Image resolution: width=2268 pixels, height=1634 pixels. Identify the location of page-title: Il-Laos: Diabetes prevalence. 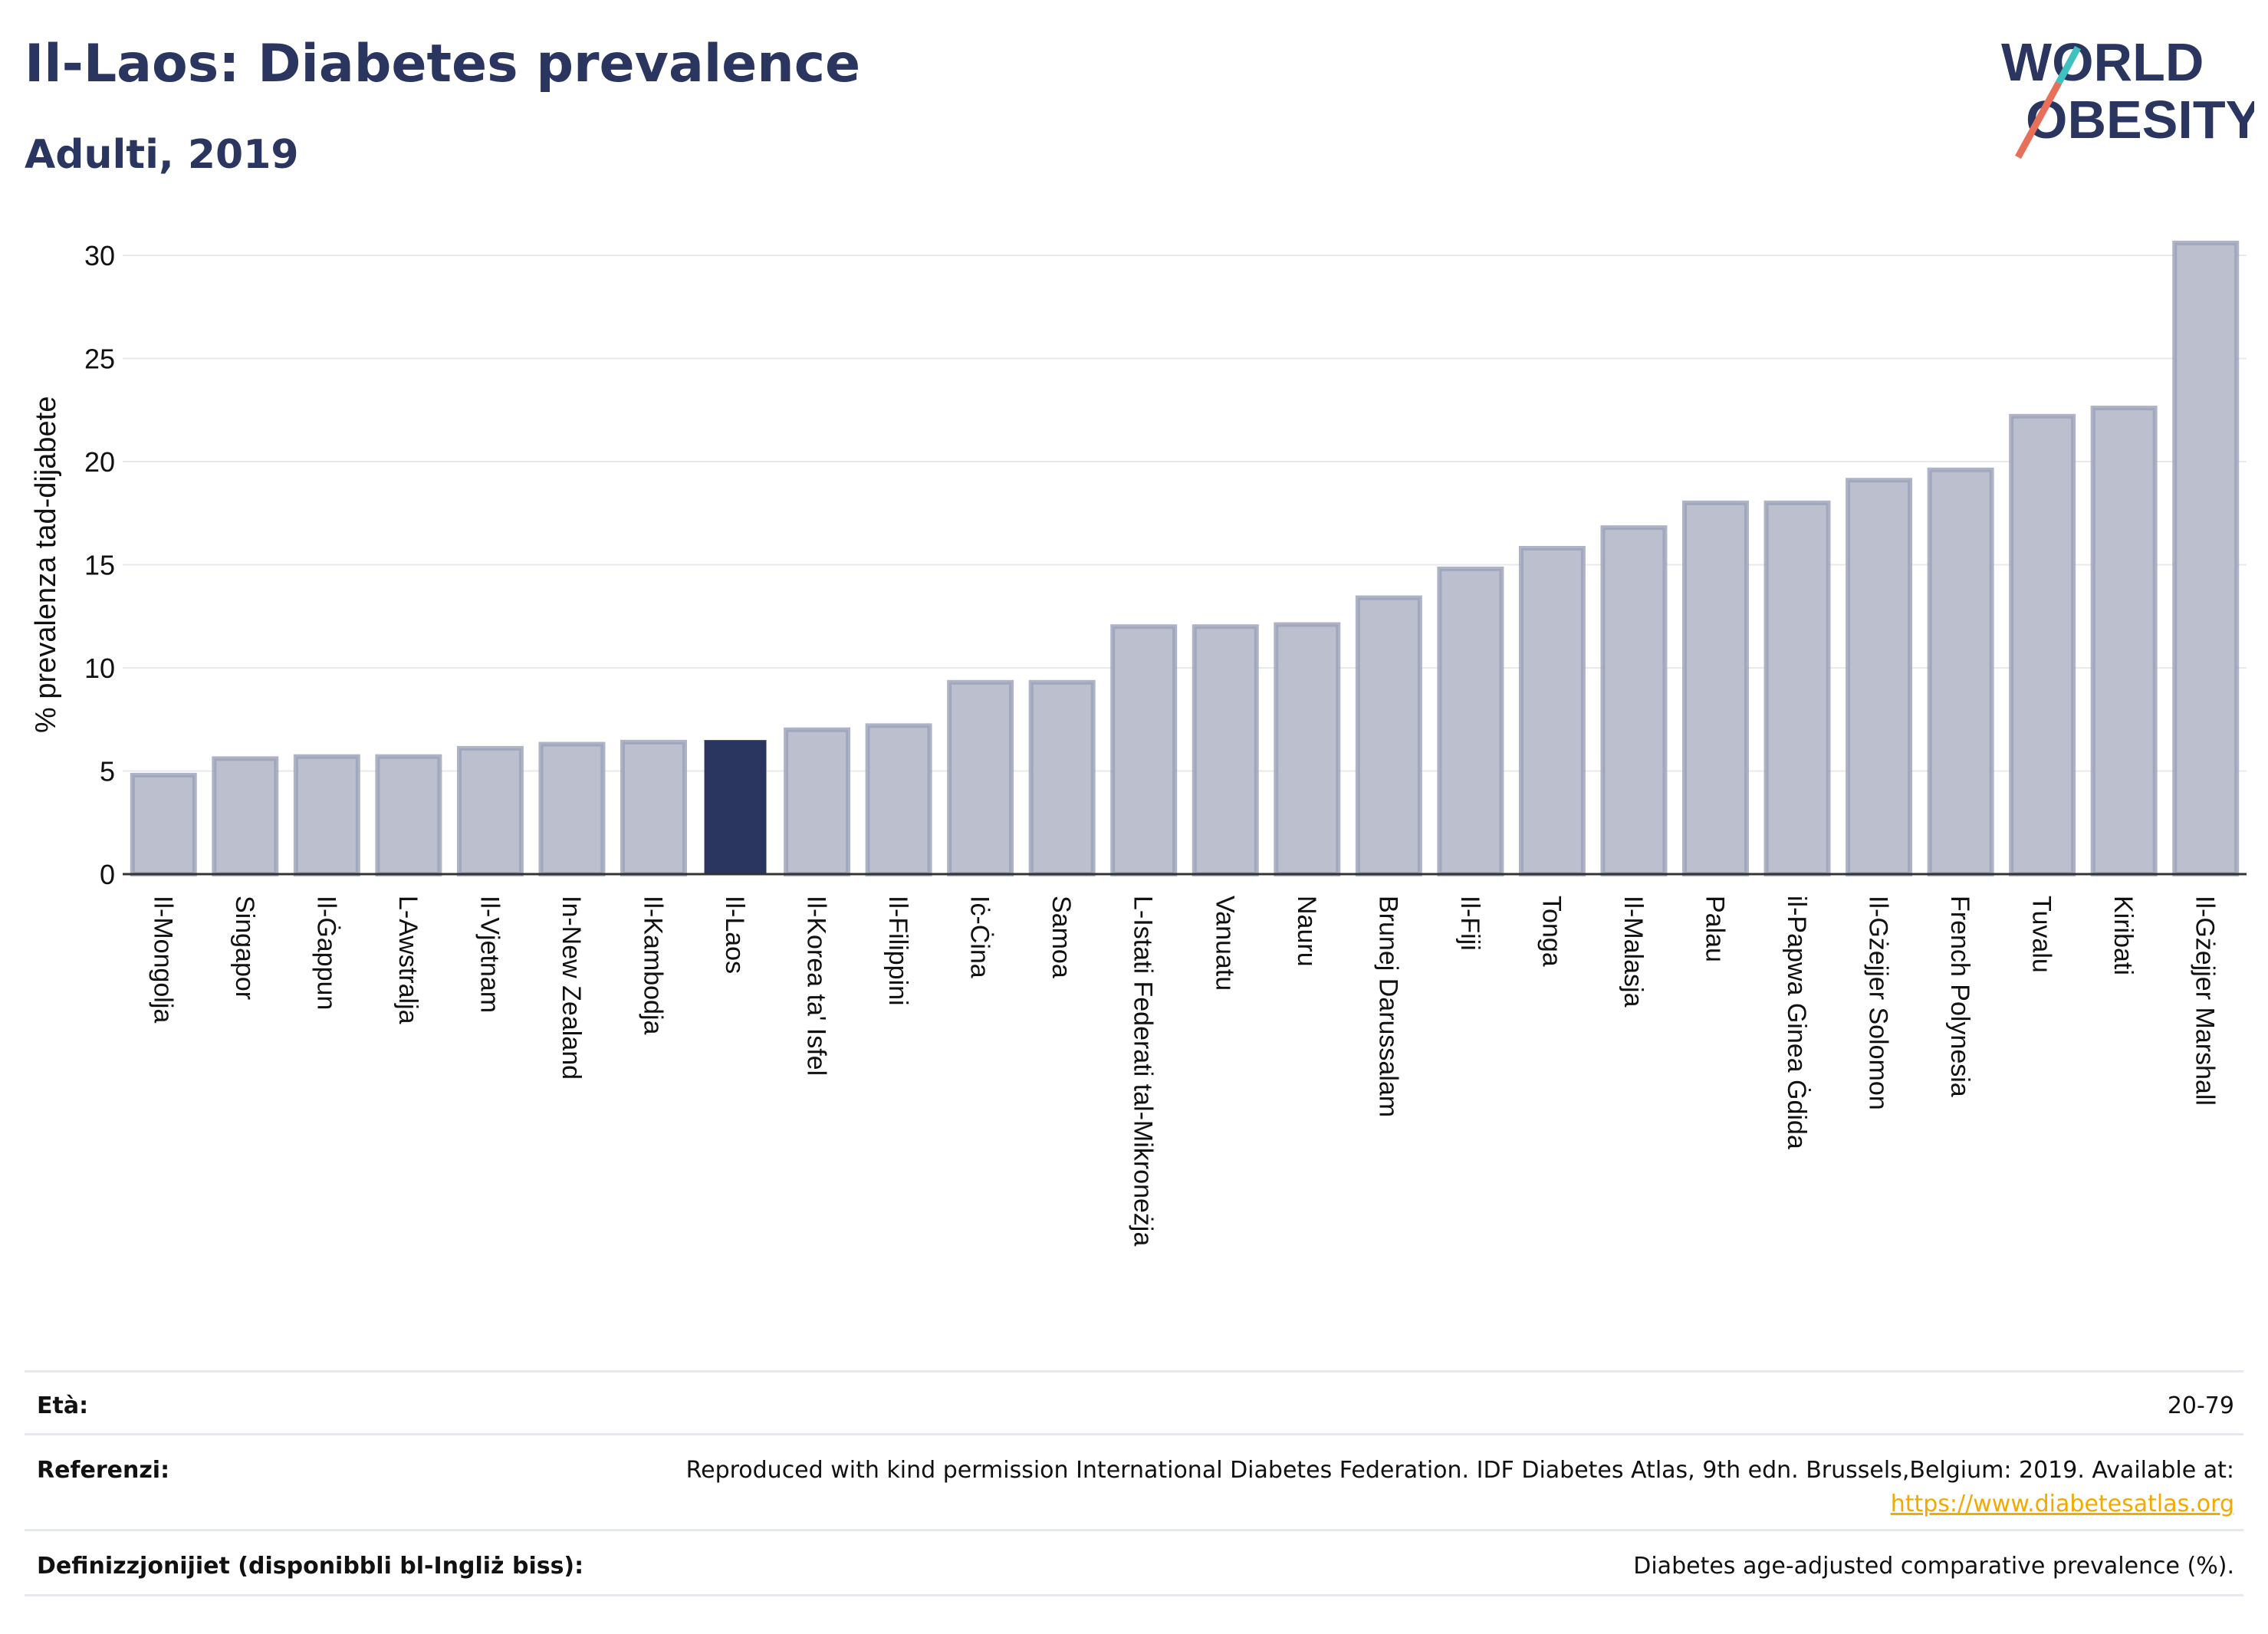
(443, 64).